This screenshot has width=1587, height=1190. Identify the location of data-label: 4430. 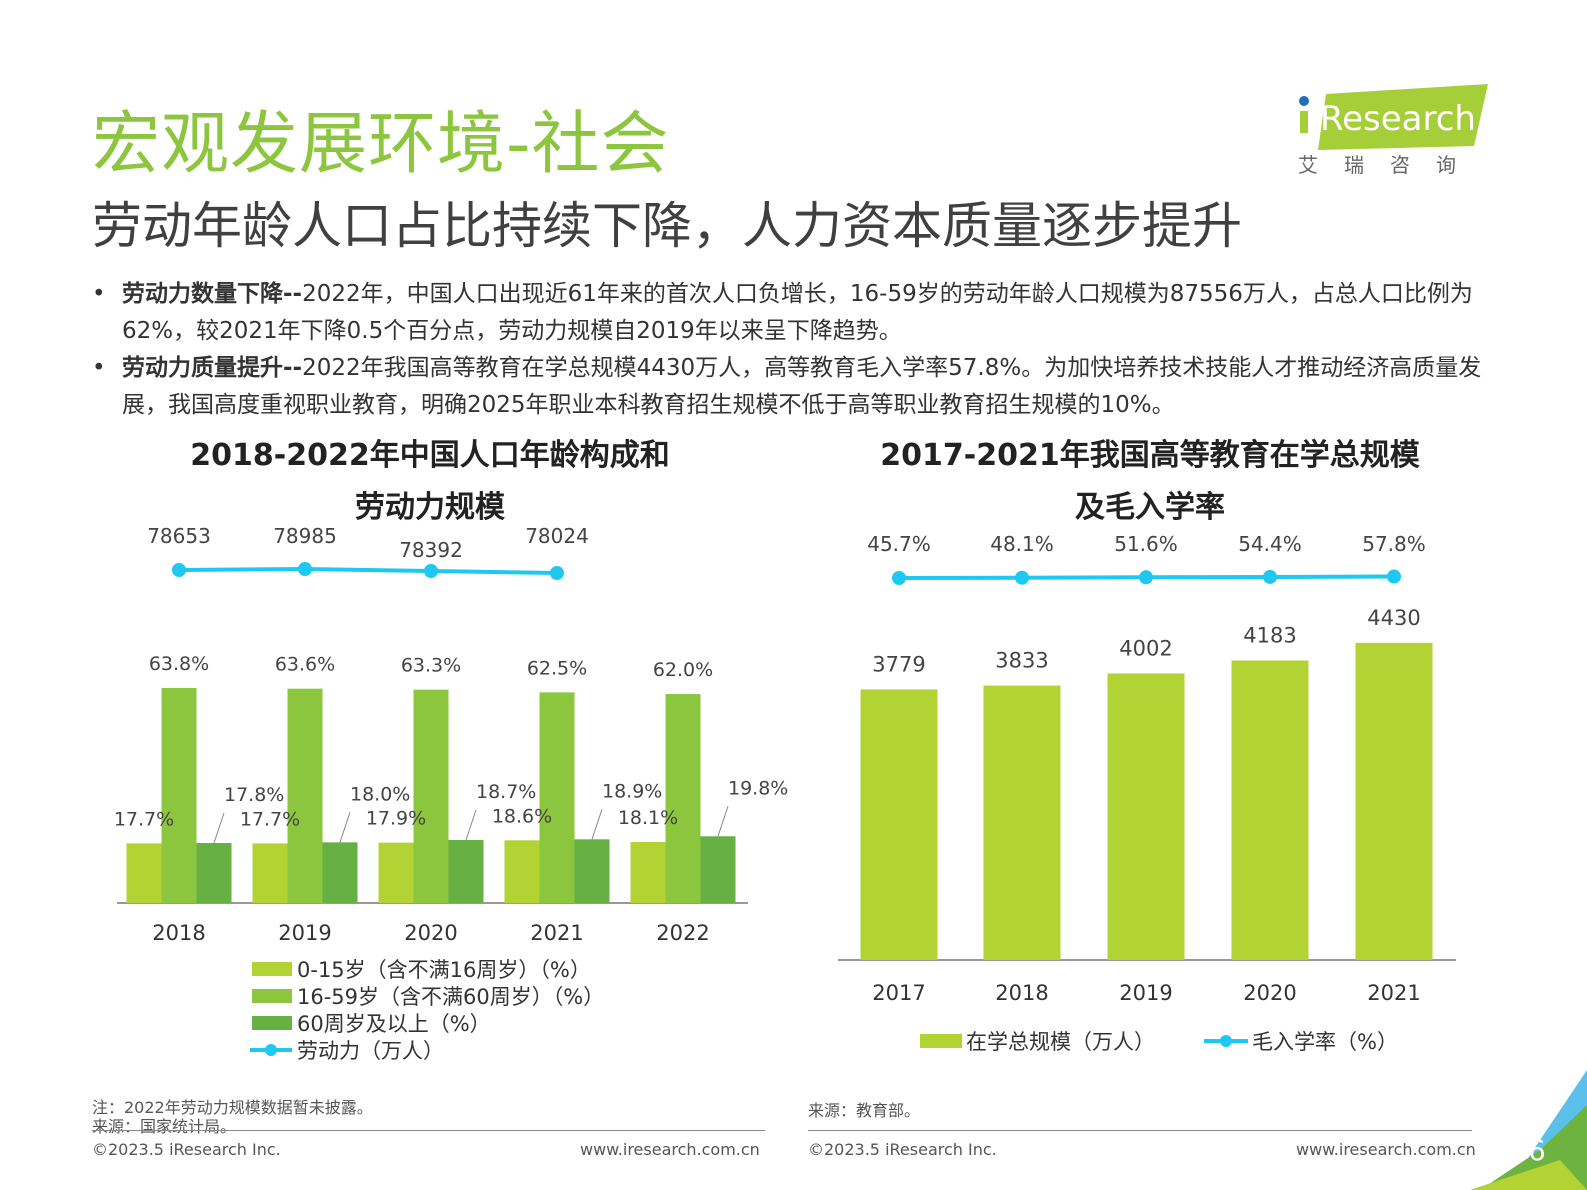
(1393, 618).